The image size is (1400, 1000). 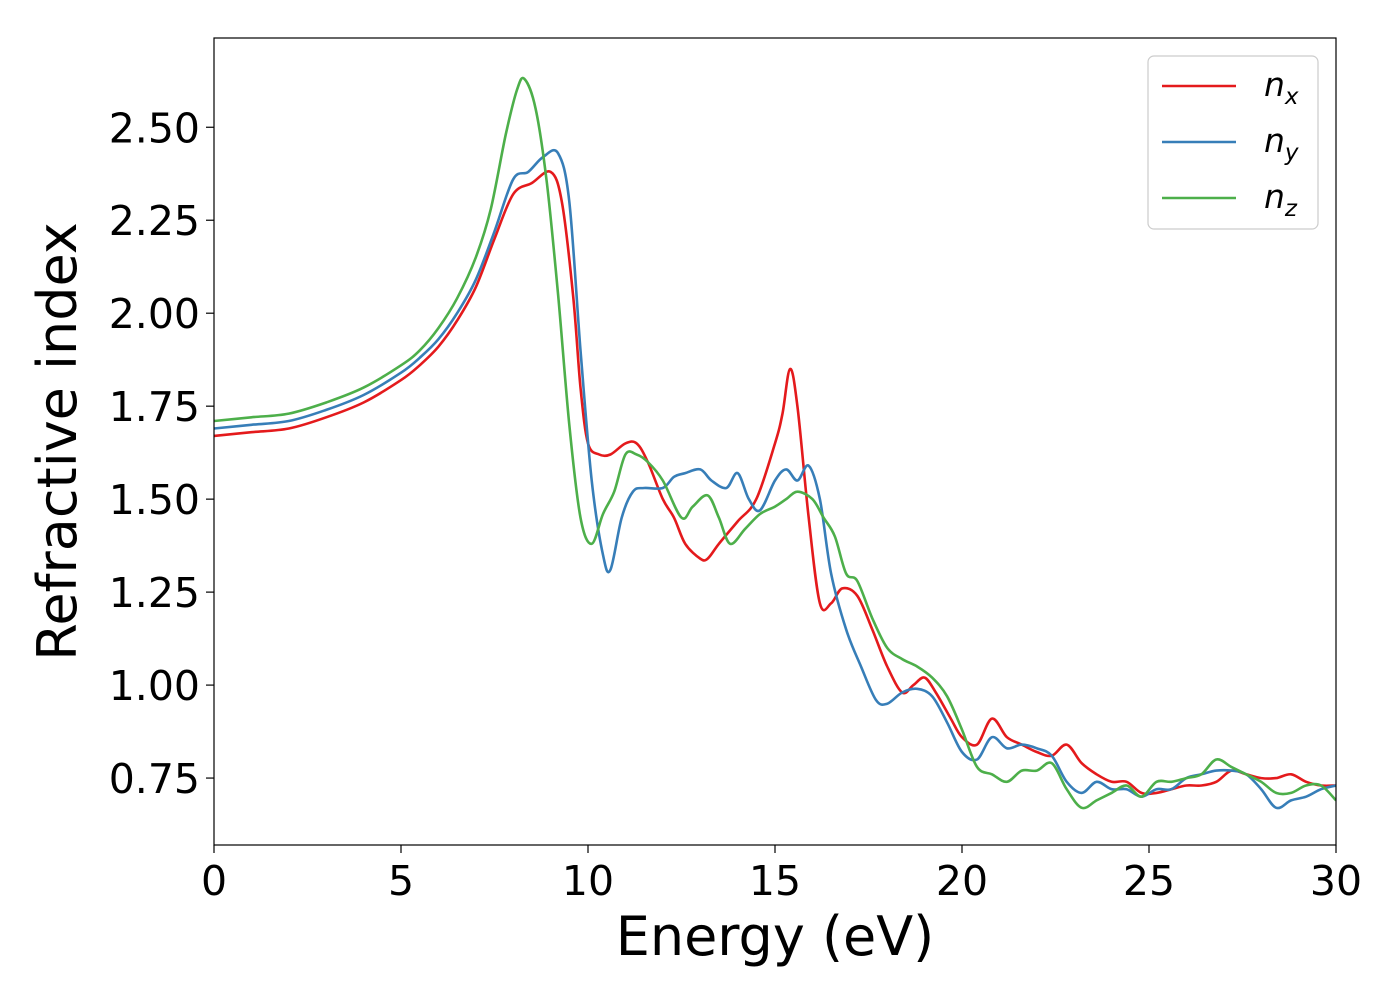 I want to click on y-tick-label: 1.25, so click(x=154, y=593).